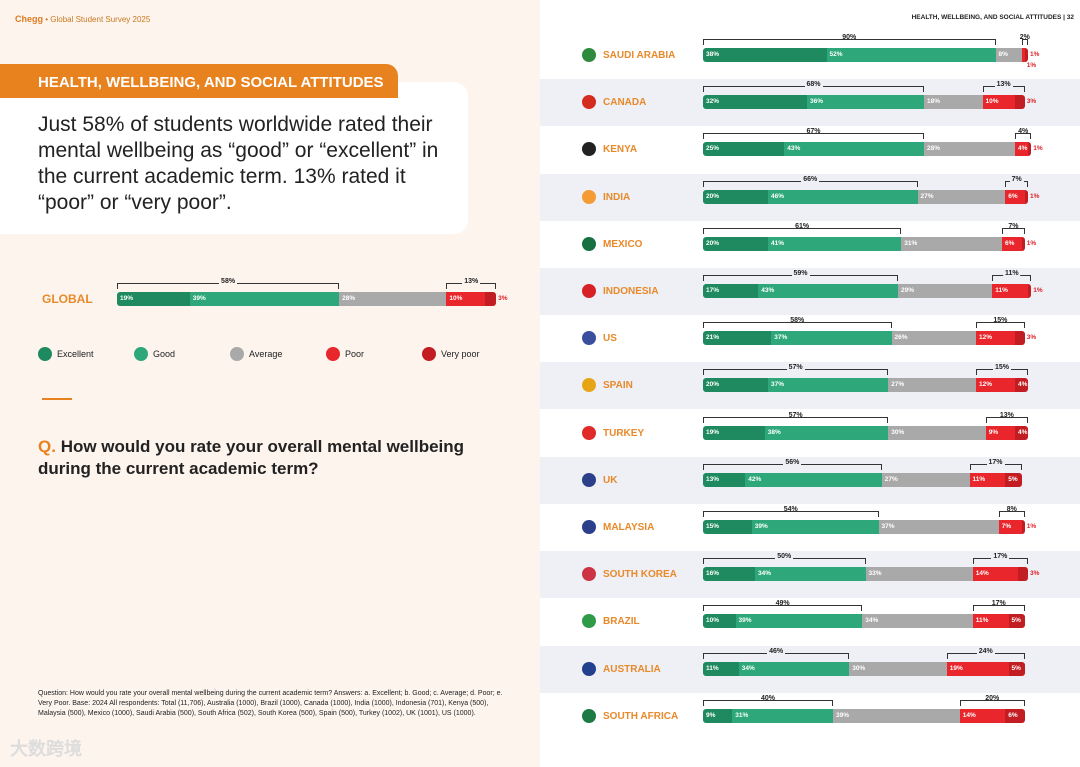 The height and width of the screenshot is (767, 1080). I want to click on country-row: CANADA 32% 36% 18% 10% 3% 68% 13%, so click(810, 103).